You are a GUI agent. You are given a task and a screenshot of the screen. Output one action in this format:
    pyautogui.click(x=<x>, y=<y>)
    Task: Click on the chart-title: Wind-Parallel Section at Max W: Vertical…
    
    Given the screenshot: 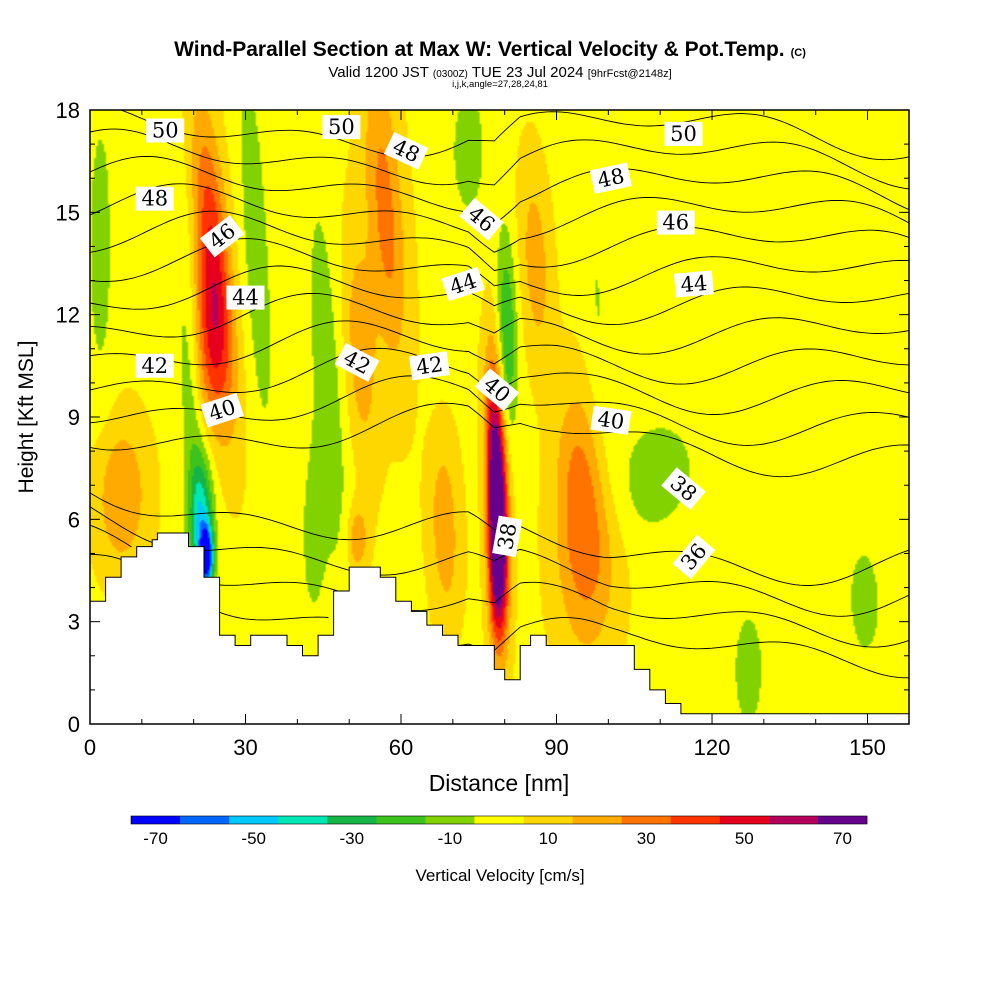 What is the action you would take?
    pyautogui.click(x=490, y=49)
    